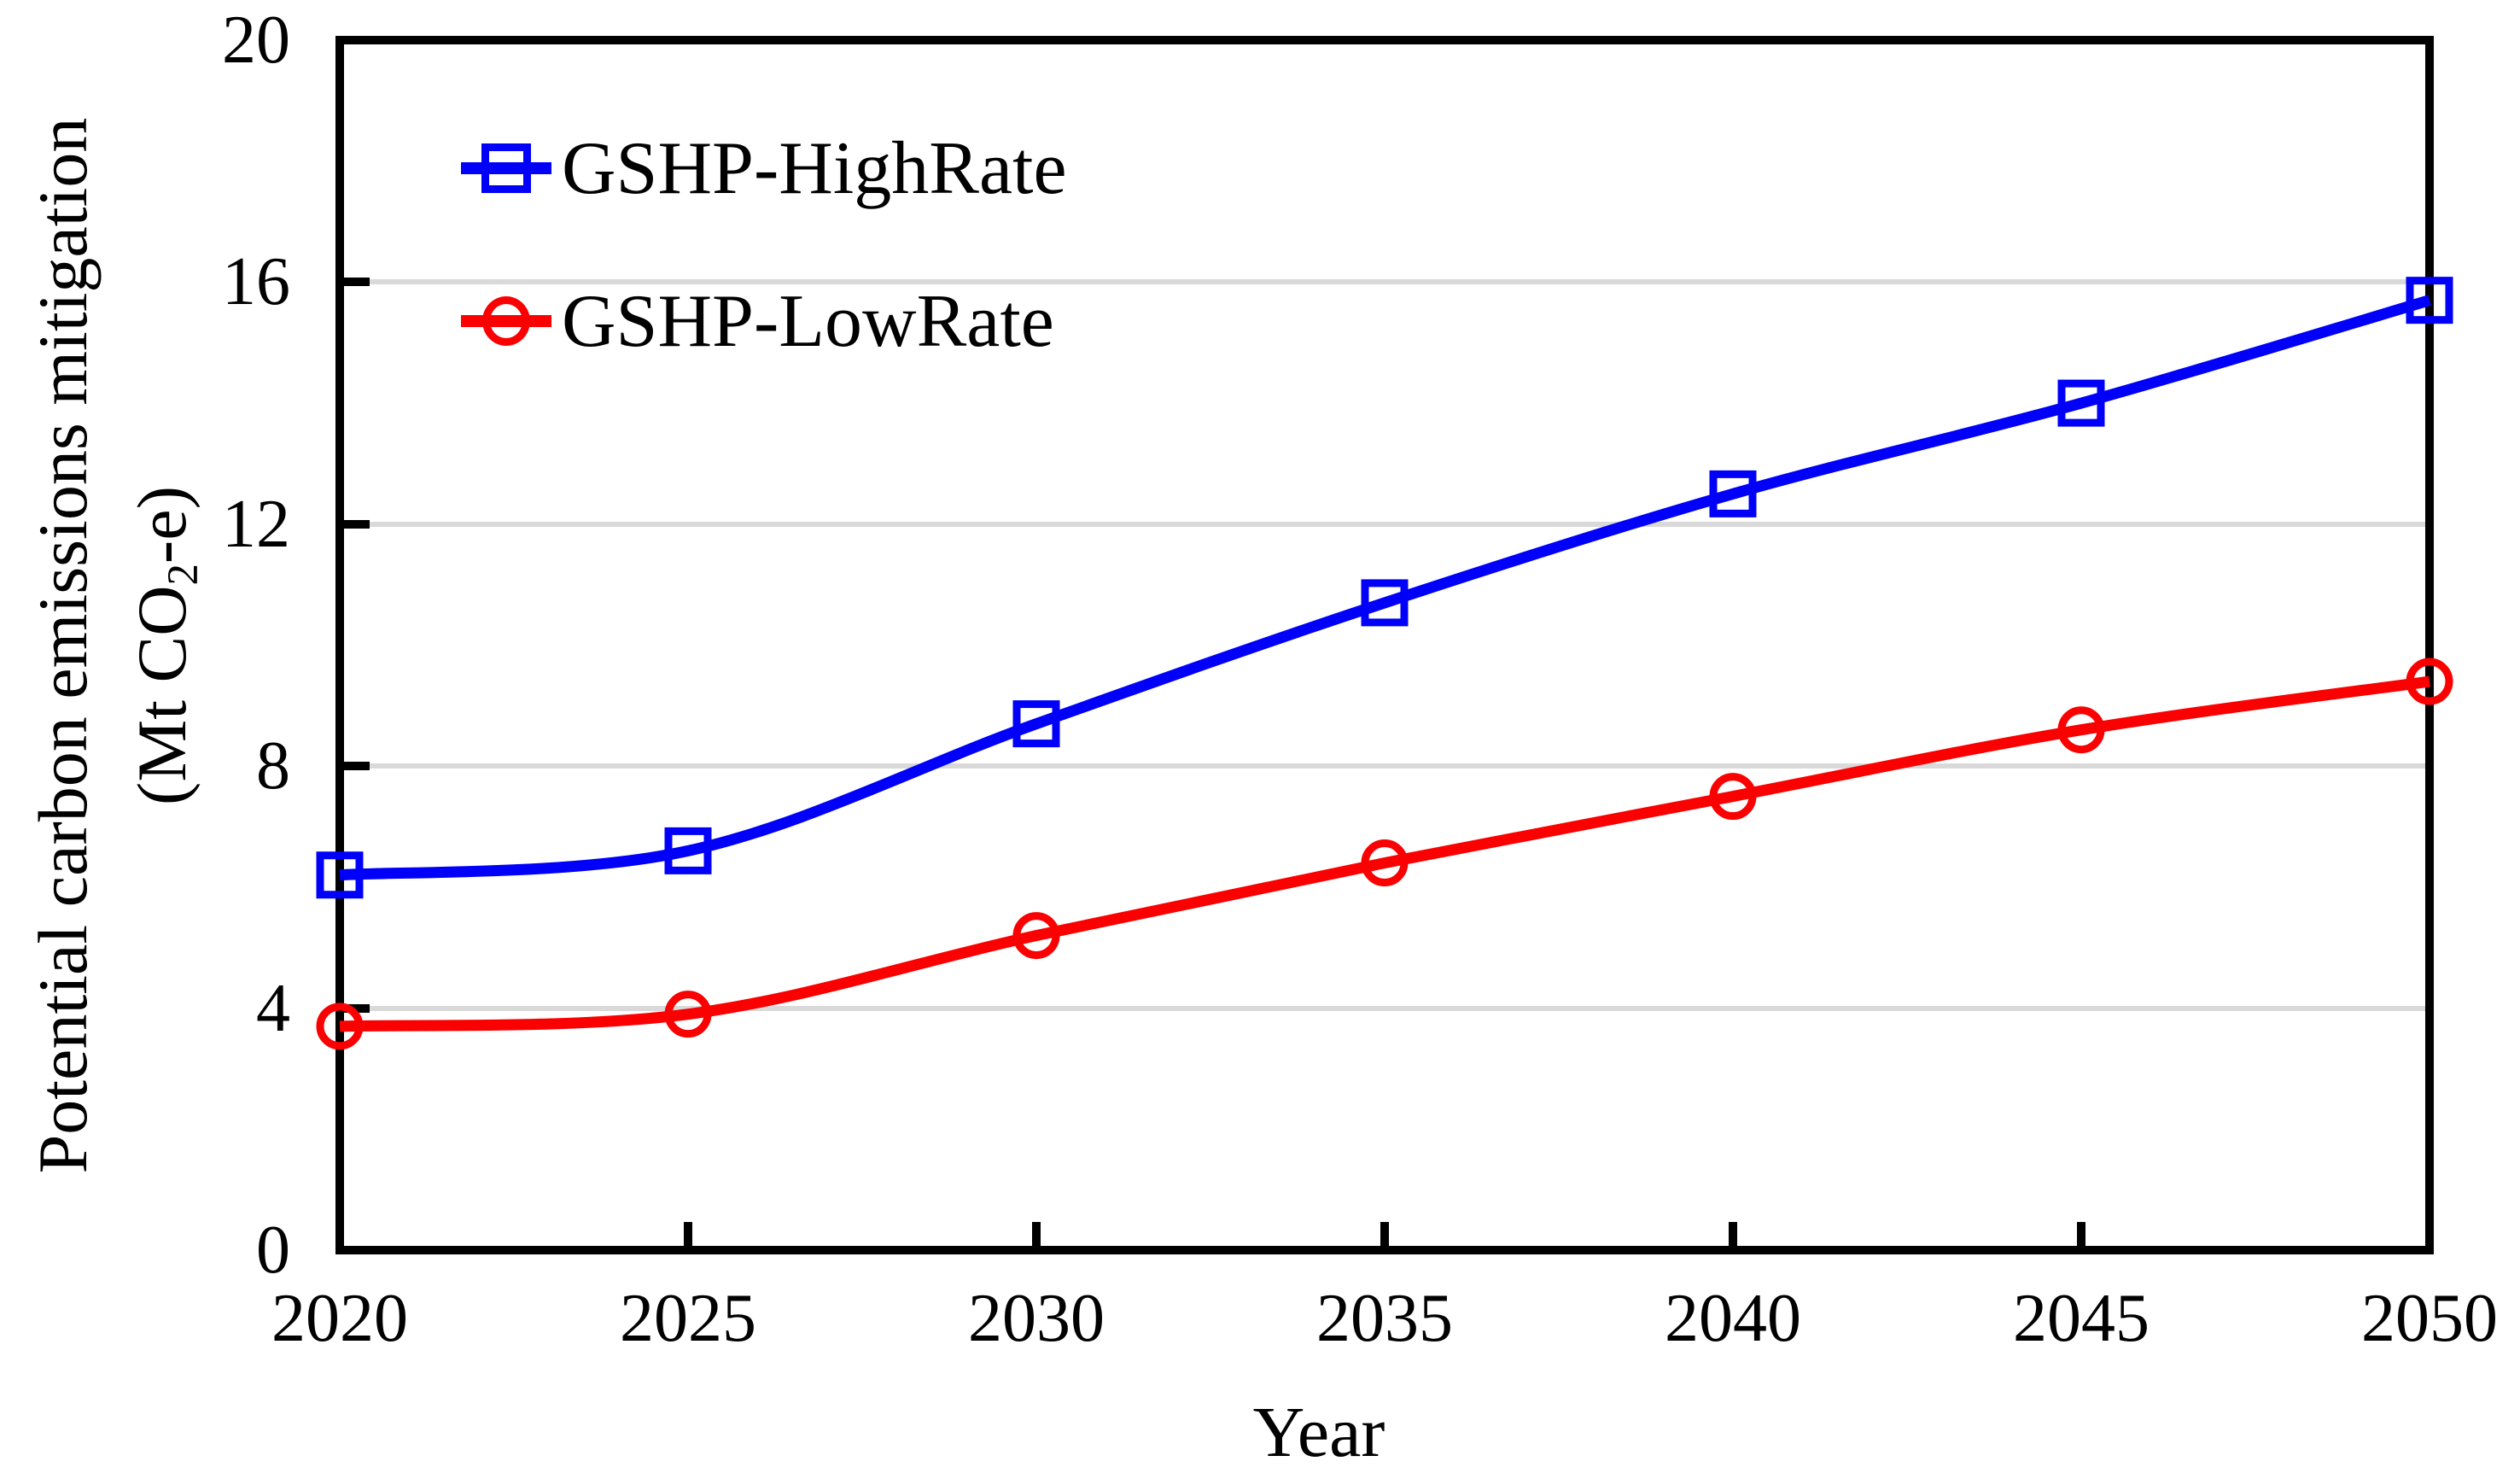 Image resolution: width=2520 pixels, height=1479 pixels. Describe the element at coordinates (340, 1318) in the screenshot. I see `x-tick-label: 2020` at that location.